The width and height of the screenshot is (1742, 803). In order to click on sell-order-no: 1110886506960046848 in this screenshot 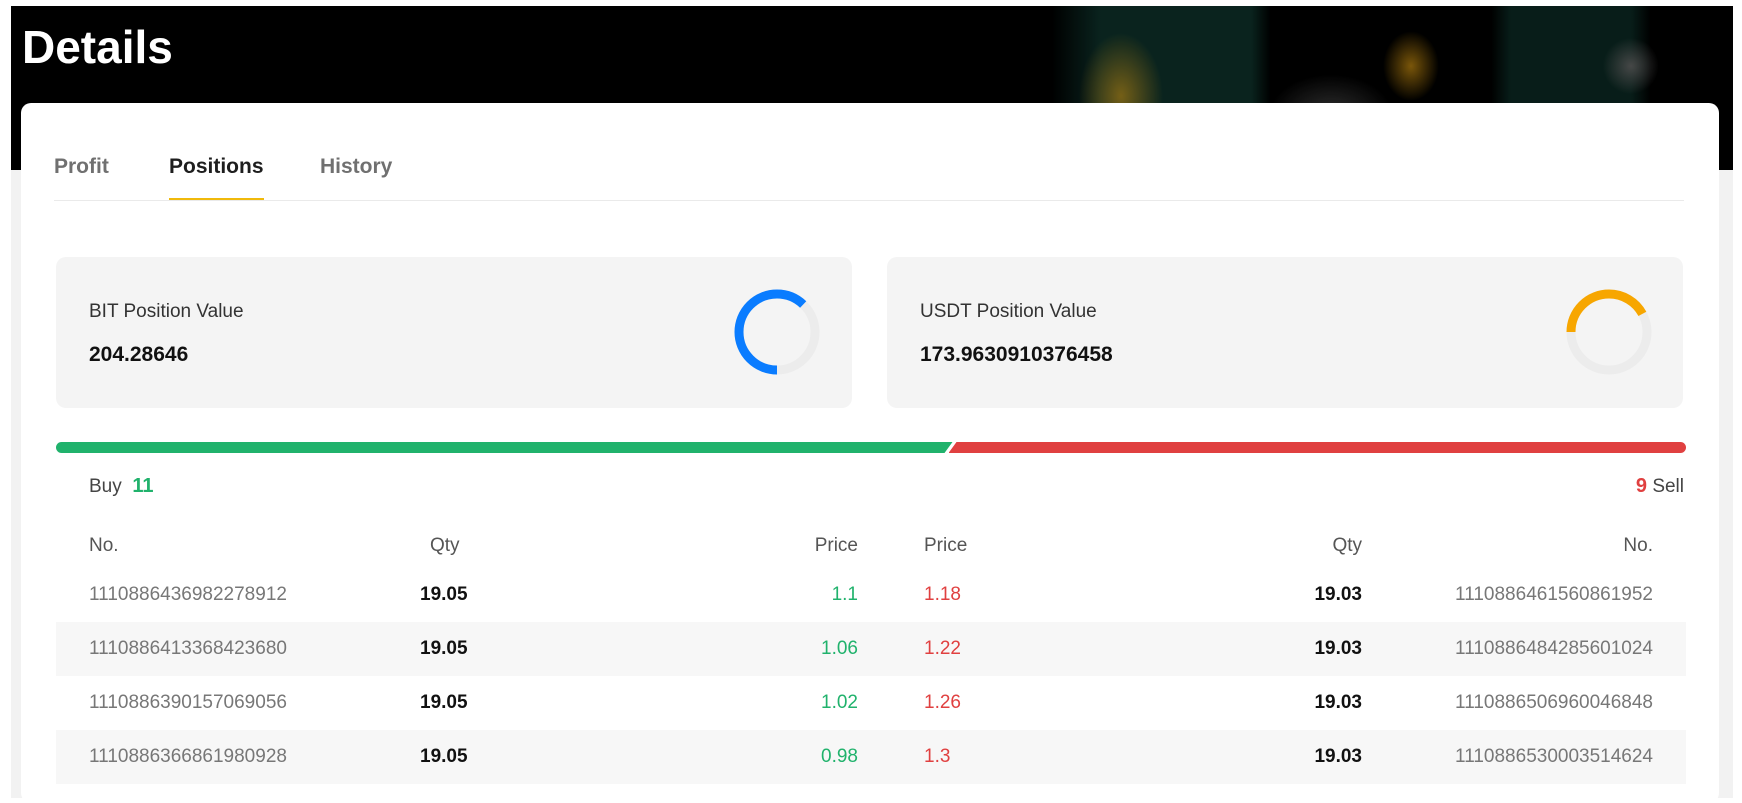, I will do `click(1554, 702)`.